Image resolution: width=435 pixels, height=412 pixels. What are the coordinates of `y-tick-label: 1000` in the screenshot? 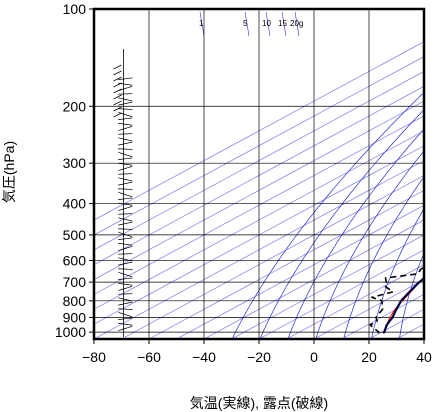 It's located at (70, 332).